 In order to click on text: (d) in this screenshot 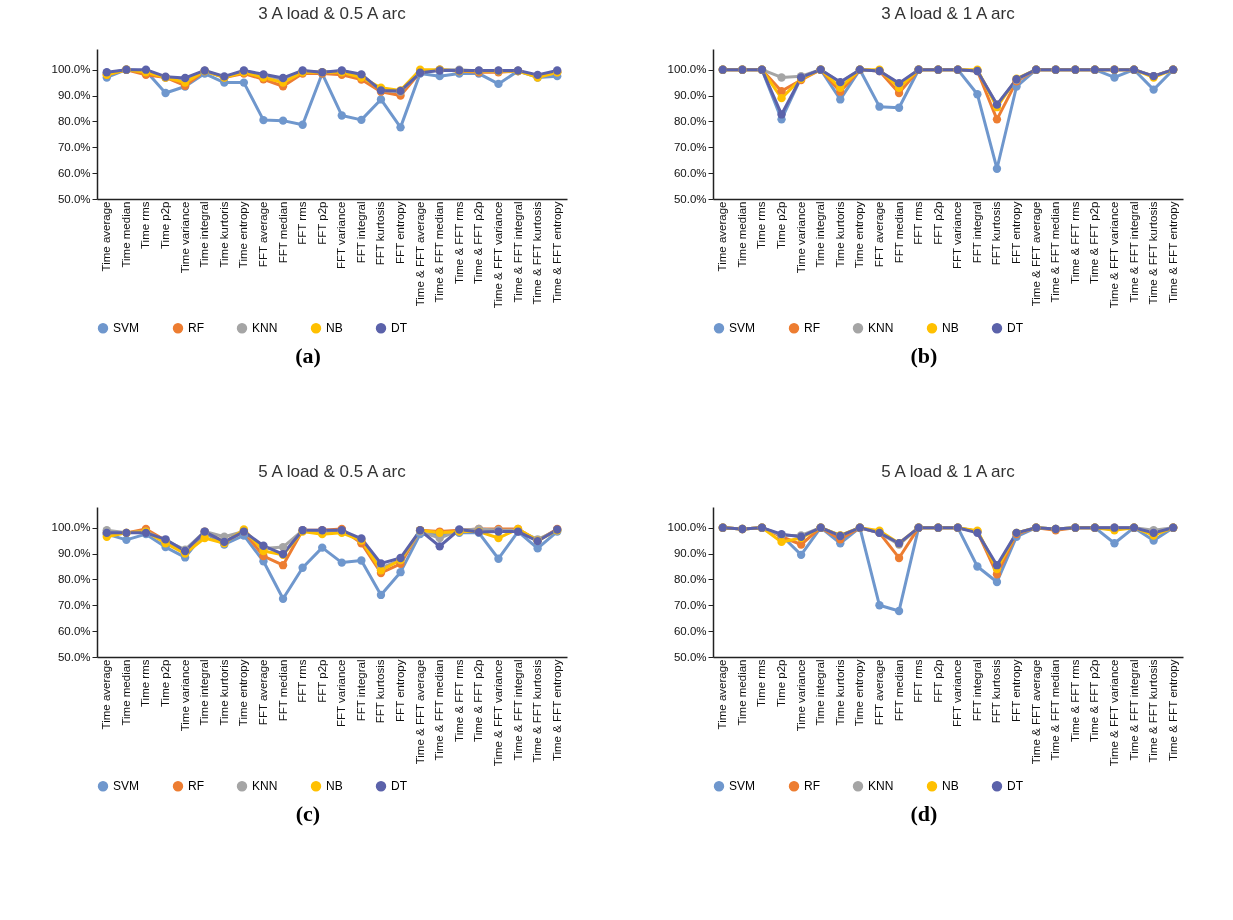, I will do `click(924, 814)`.